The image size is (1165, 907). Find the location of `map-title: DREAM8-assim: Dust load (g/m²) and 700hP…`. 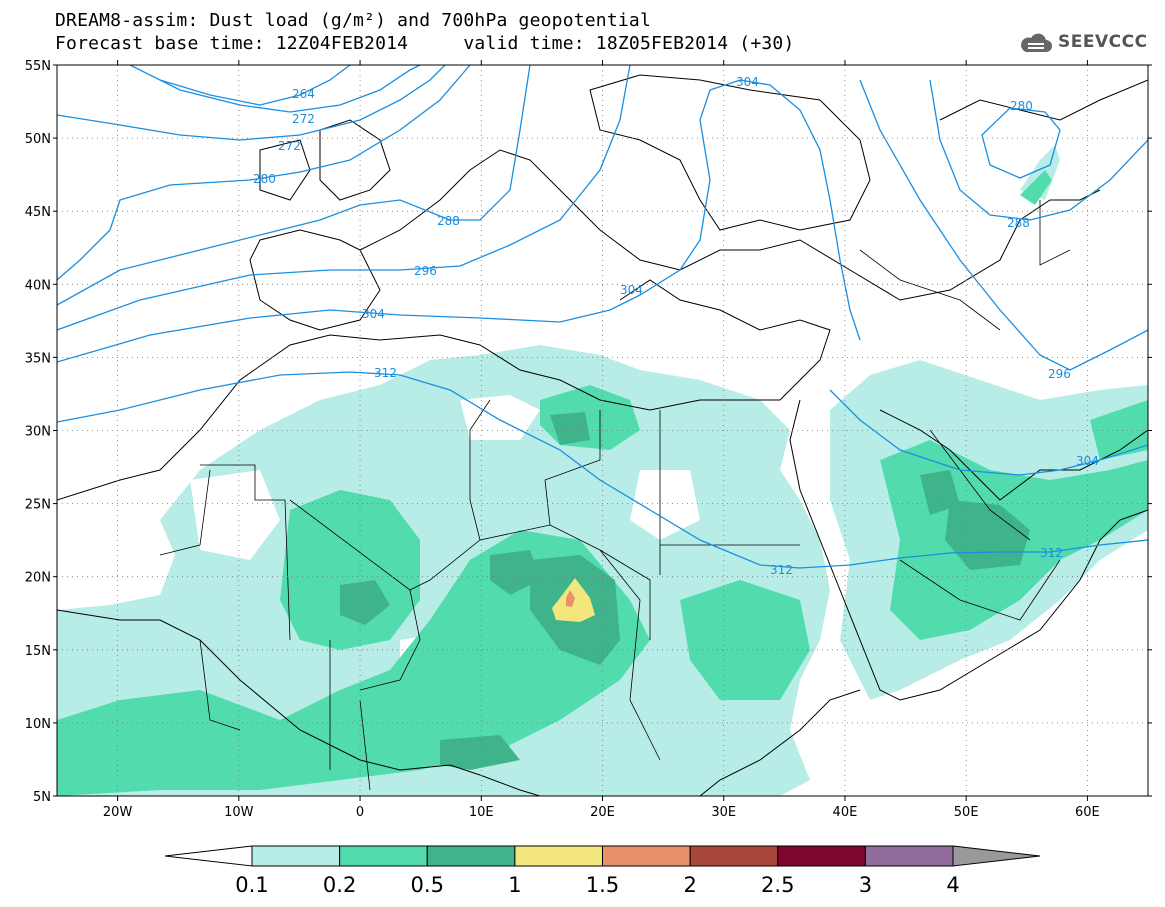

map-title: DREAM8-assim: Dust load (g/m²) and 700hP… is located at coordinates (353, 20).